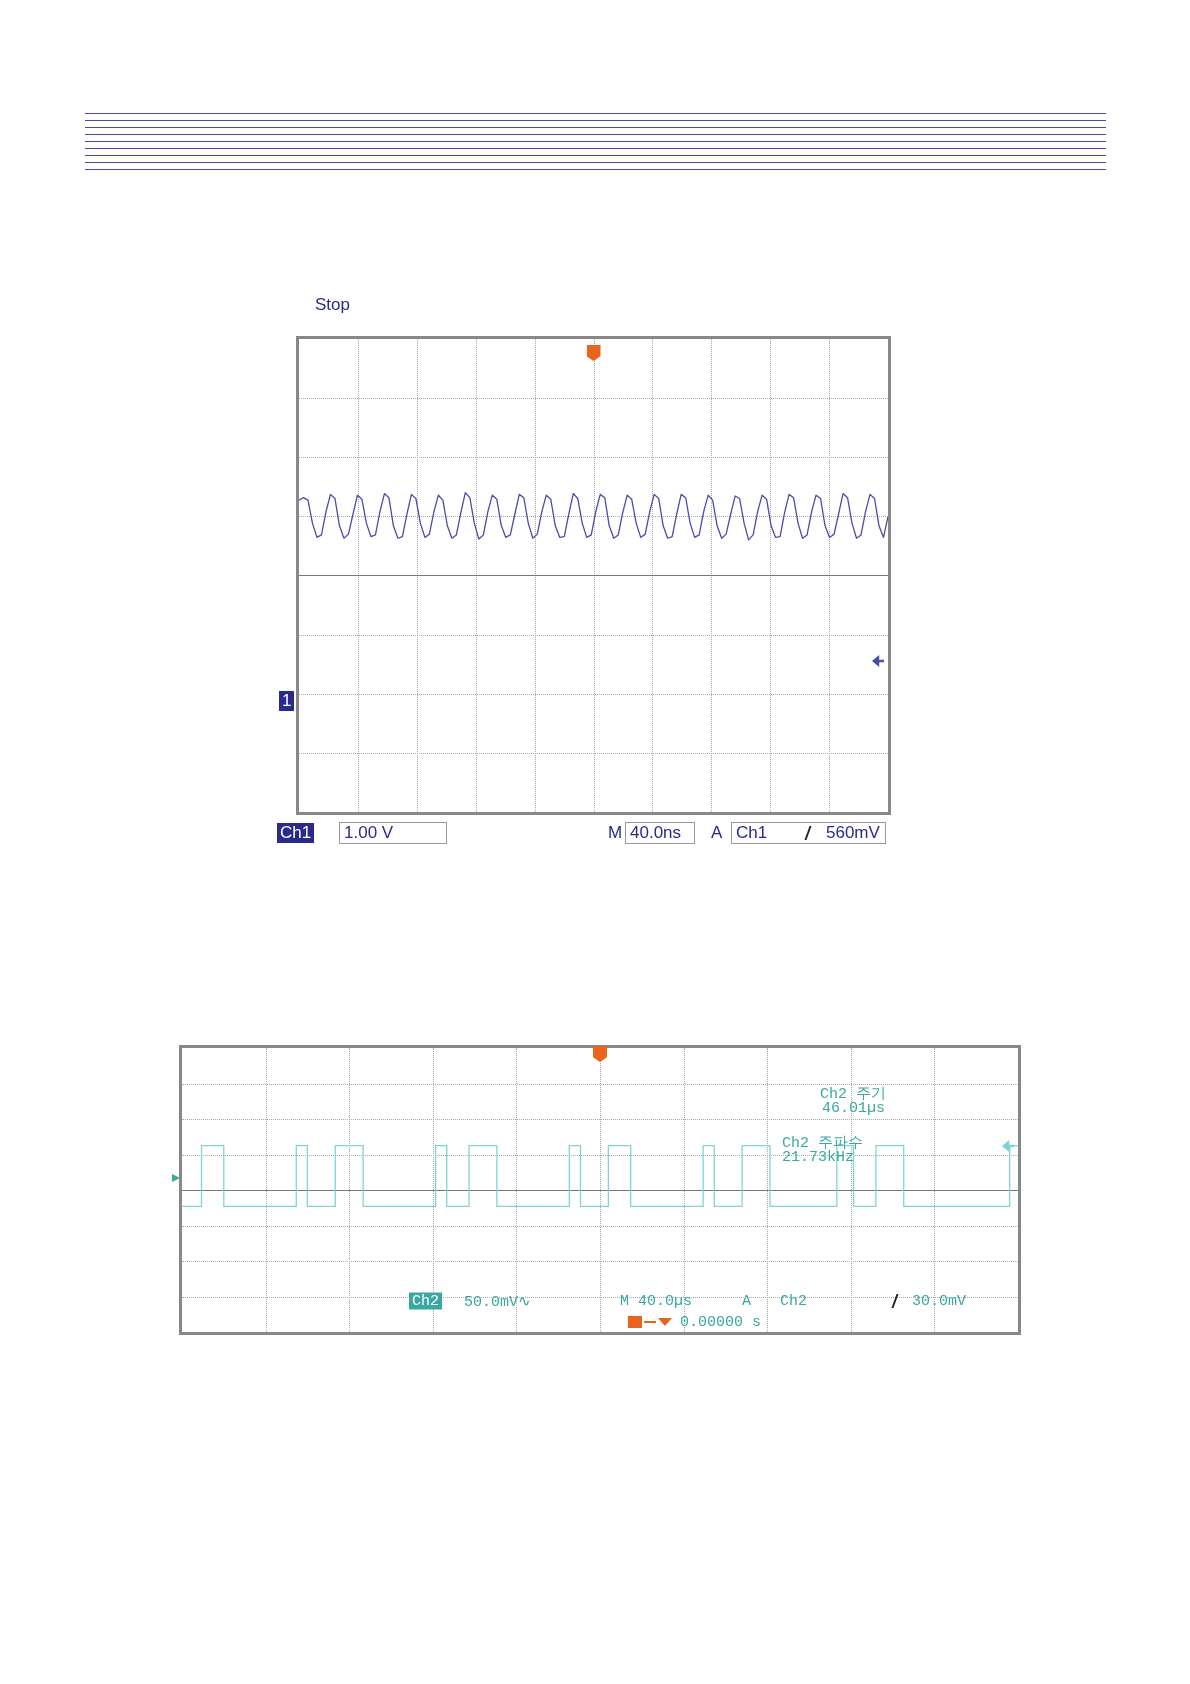 This screenshot has width=1190, height=1684. Describe the element at coordinates (498, 1301) in the screenshot. I see `text: 50.0mV∿` at that location.